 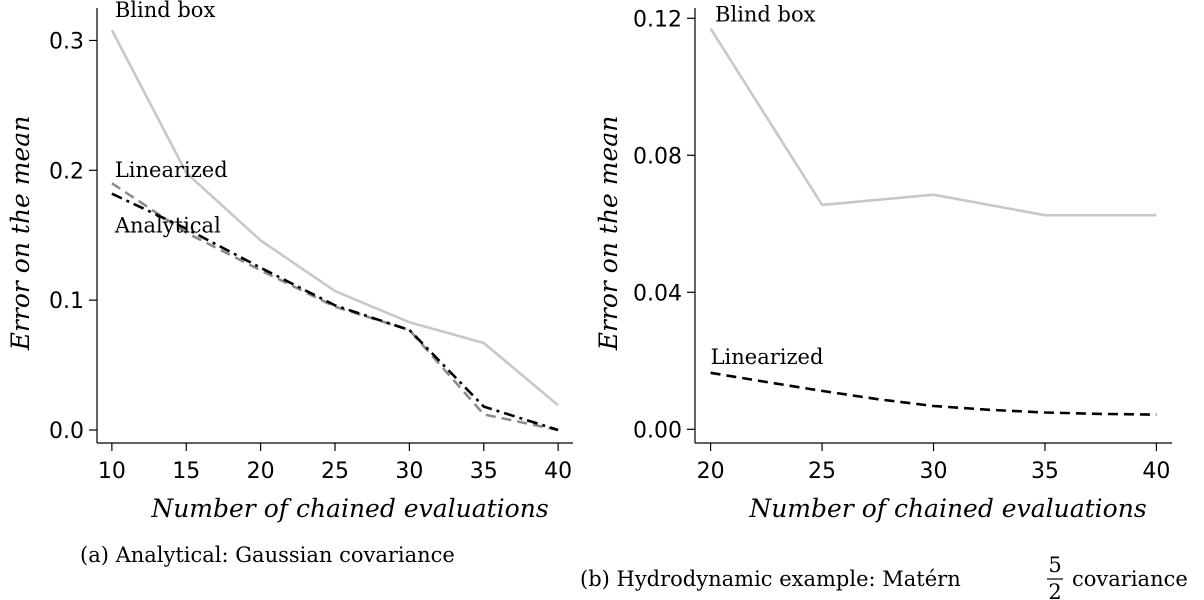 I want to click on panel-a-x-tick-label: 25, so click(x=335, y=471).